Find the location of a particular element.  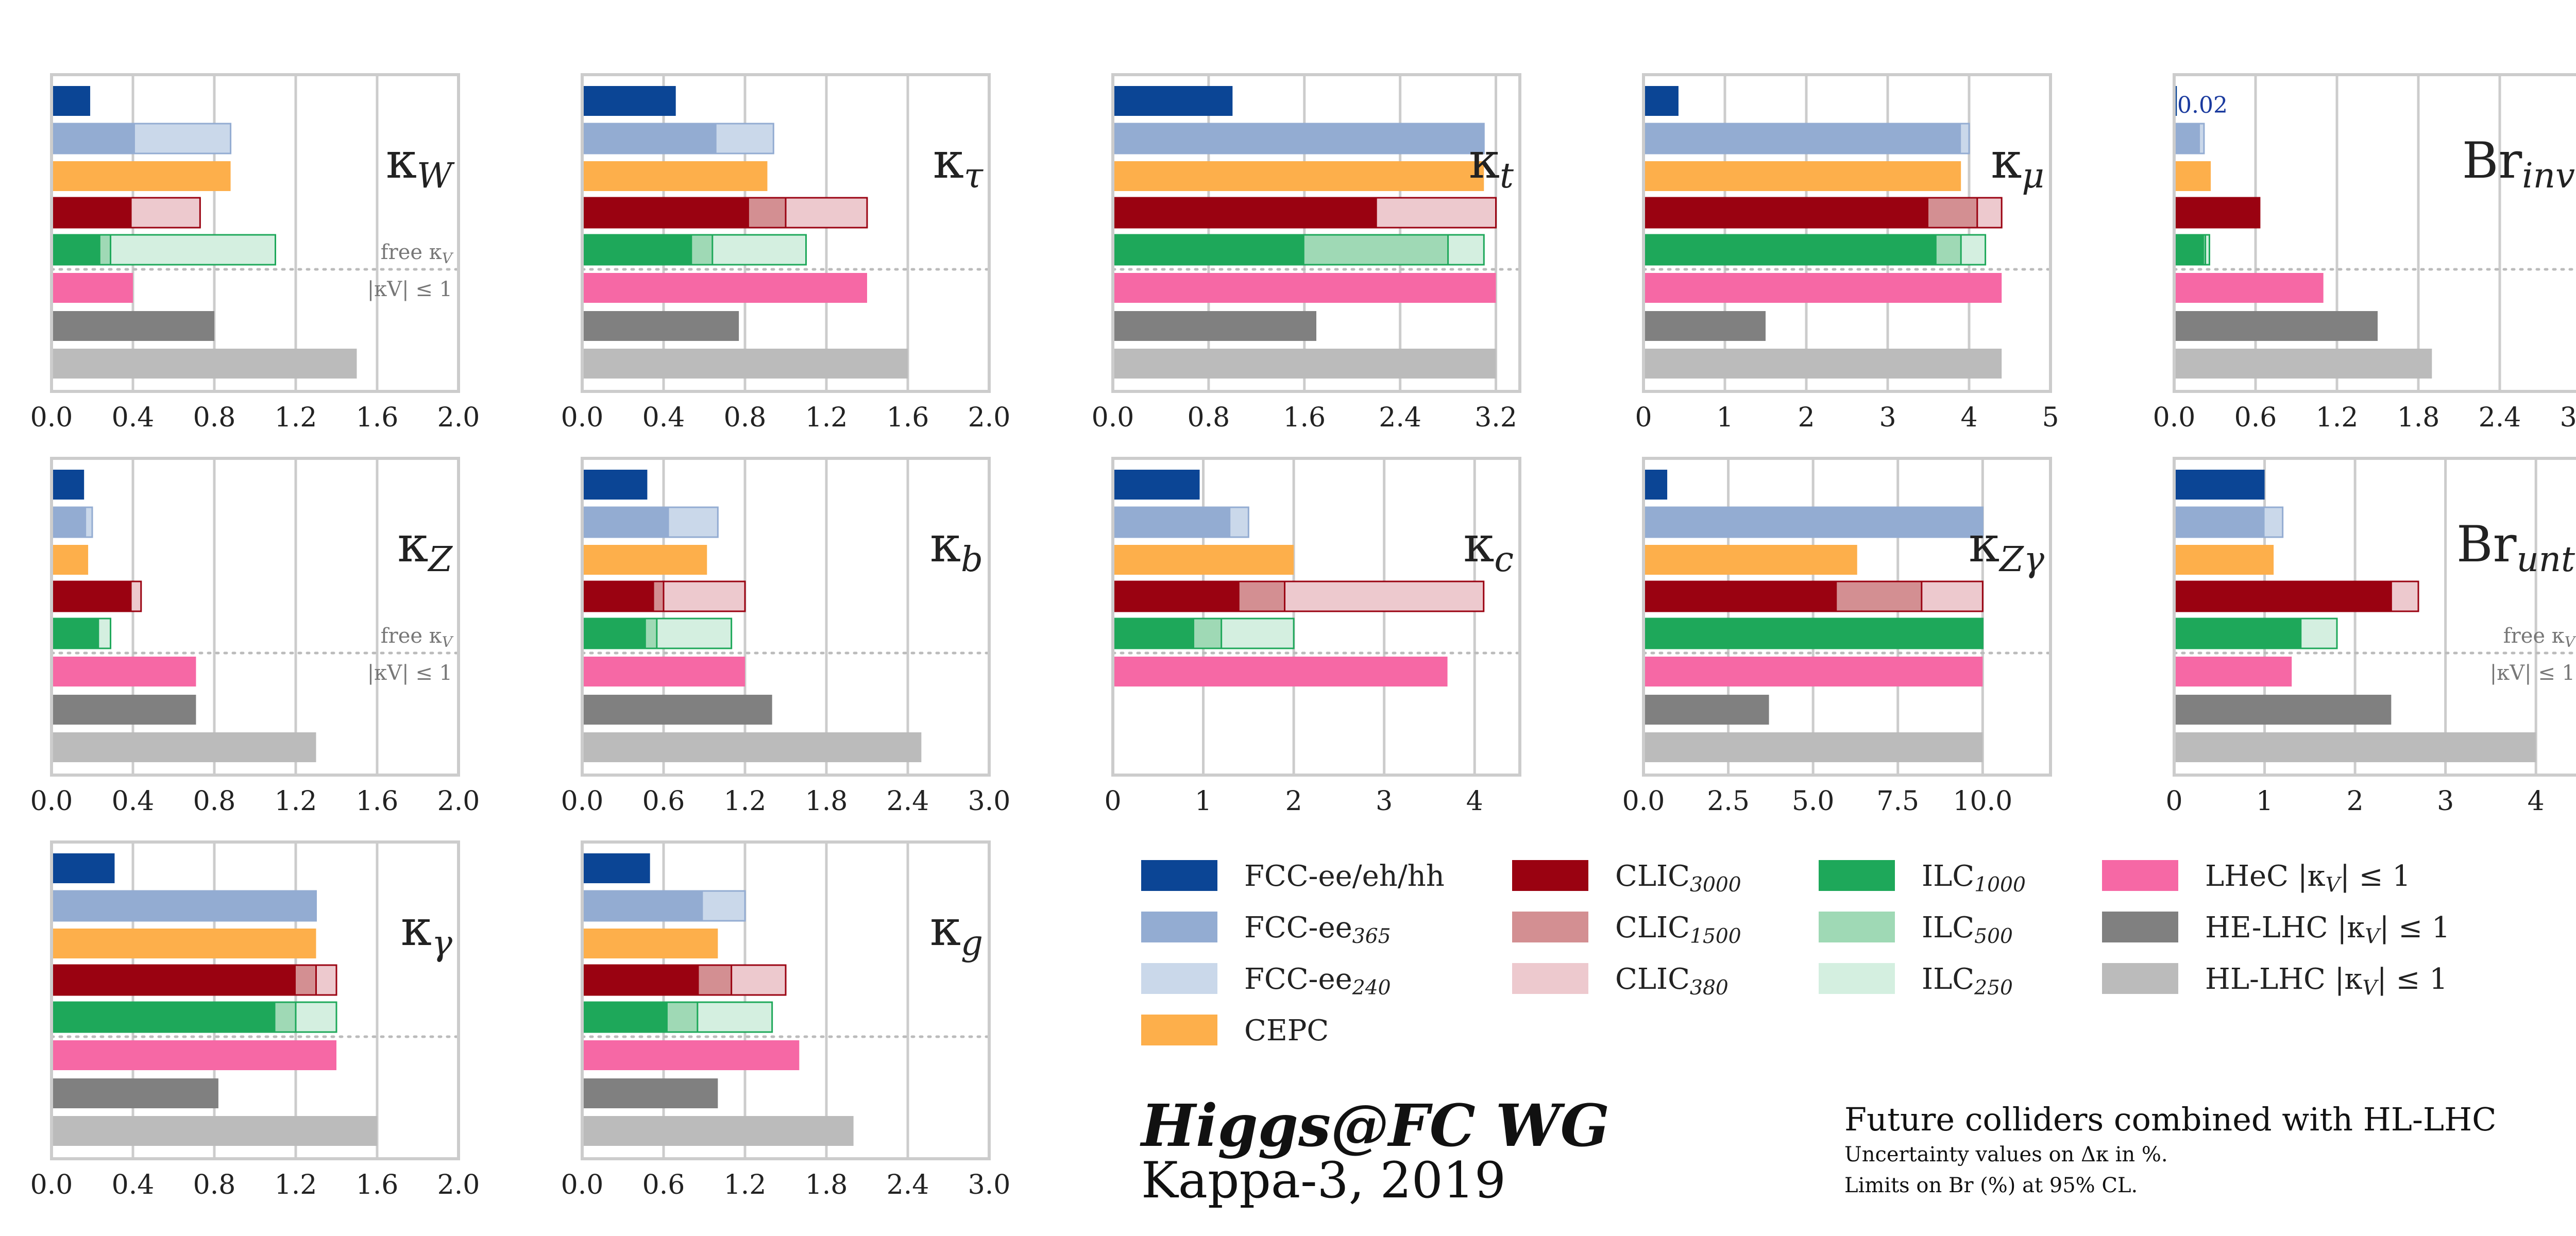

tick-label: 5.0 is located at coordinates (1813, 802).